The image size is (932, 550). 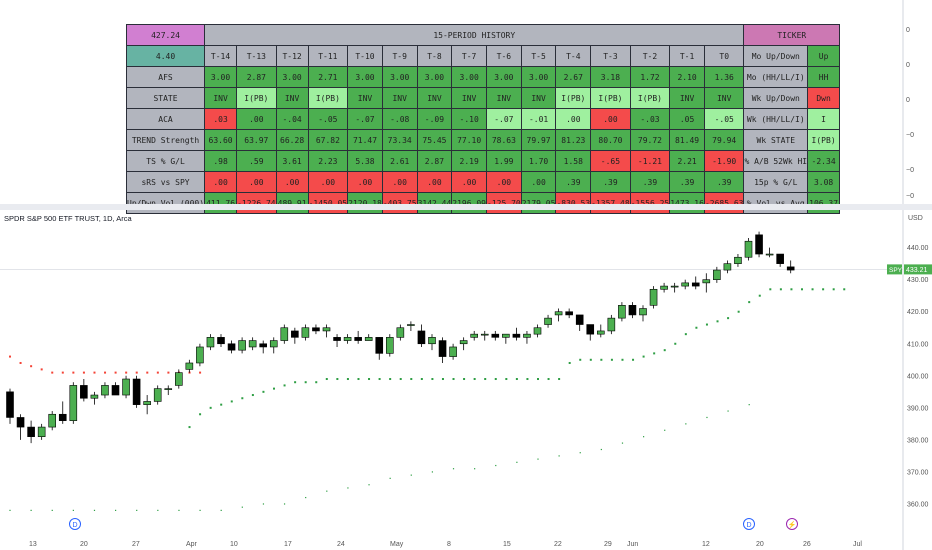 I want to click on period-header: T-8, so click(x=434, y=56).